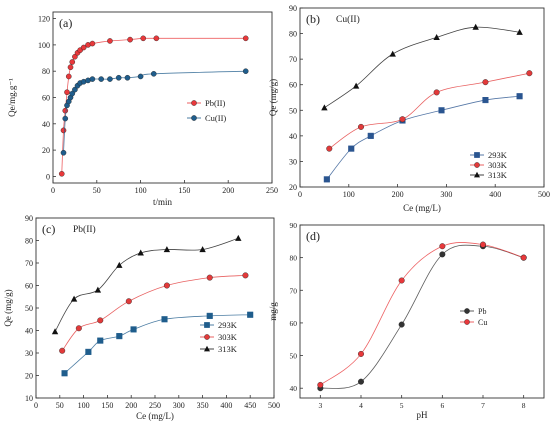  What do you see at coordinates (483, 405) in the screenshot?
I see `x-tick-label: 7` at bounding box center [483, 405].